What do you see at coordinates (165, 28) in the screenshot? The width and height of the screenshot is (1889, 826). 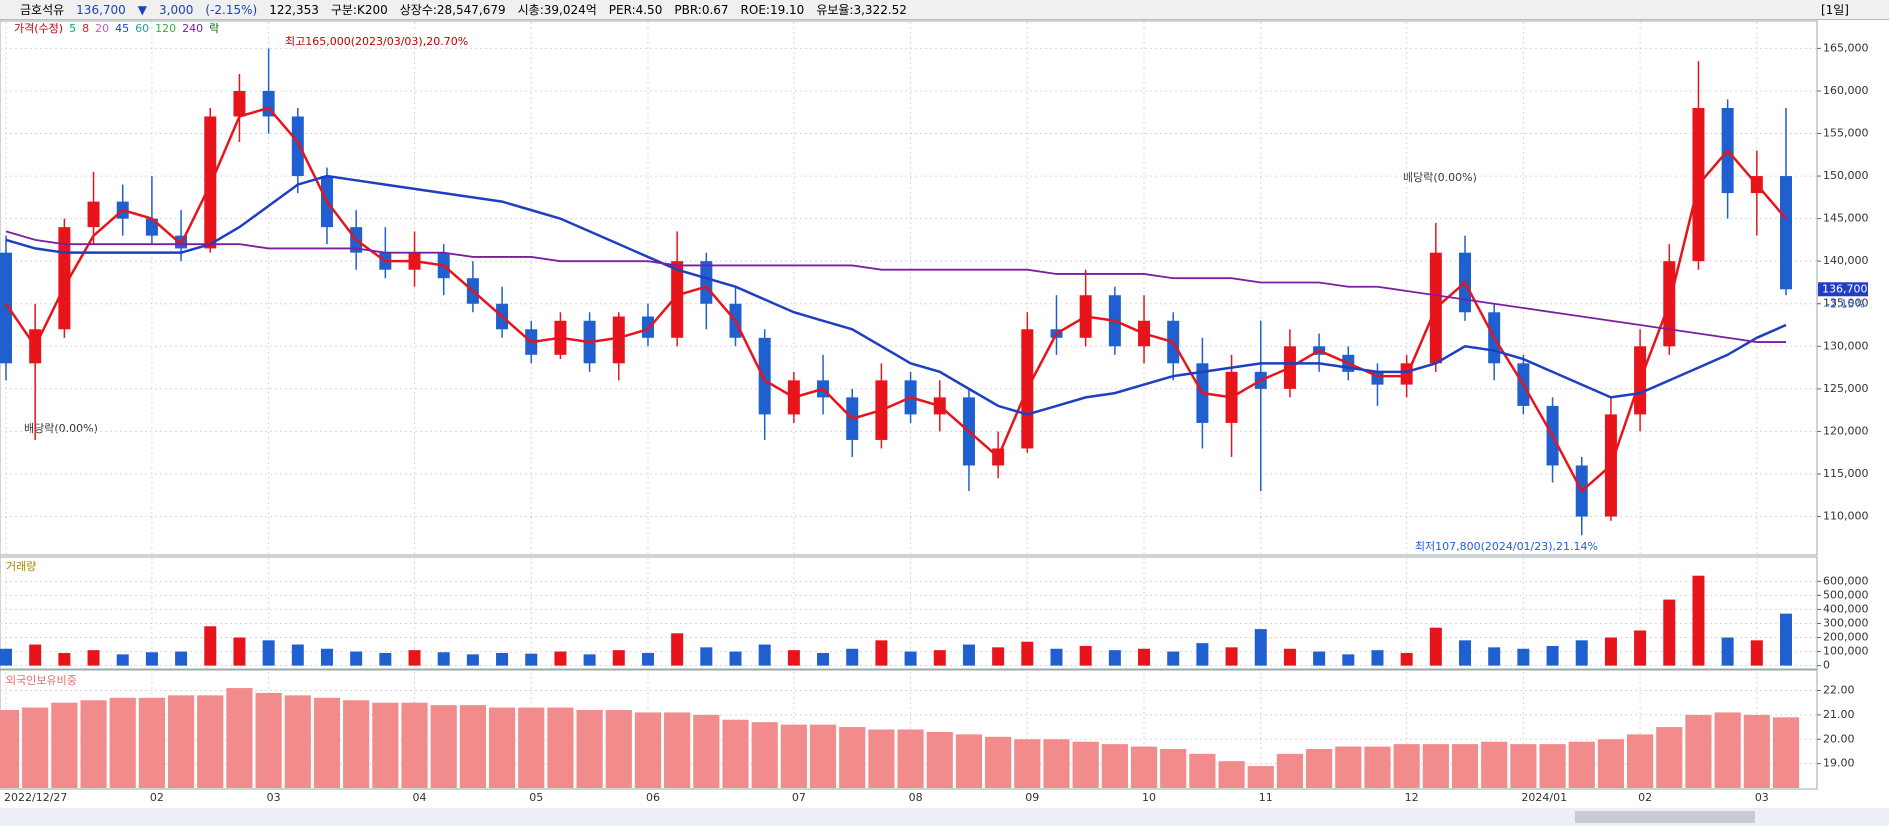 I see `legend-item: 120` at bounding box center [165, 28].